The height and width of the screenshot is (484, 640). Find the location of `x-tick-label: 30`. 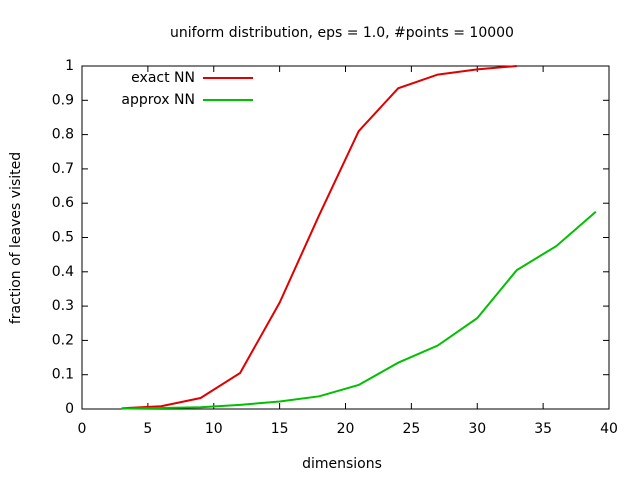

x-tick-label: 30 is located at coordinates (477, 429).